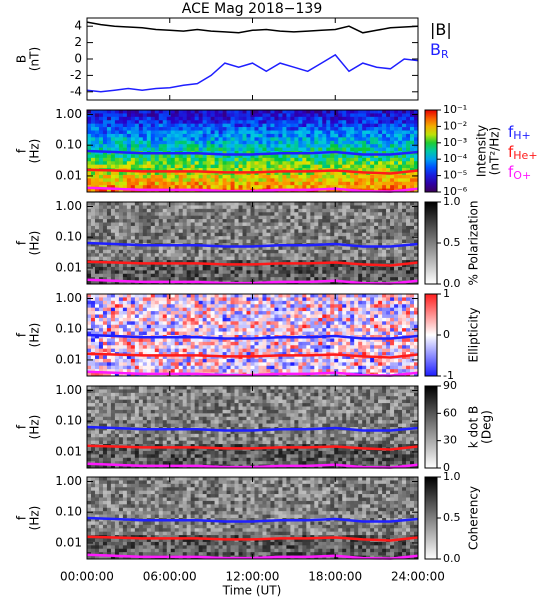 Image resolution: width=550 pixels, height=600 pixels. I want to click on y-tick-label: 0.01, so click(68, 267).